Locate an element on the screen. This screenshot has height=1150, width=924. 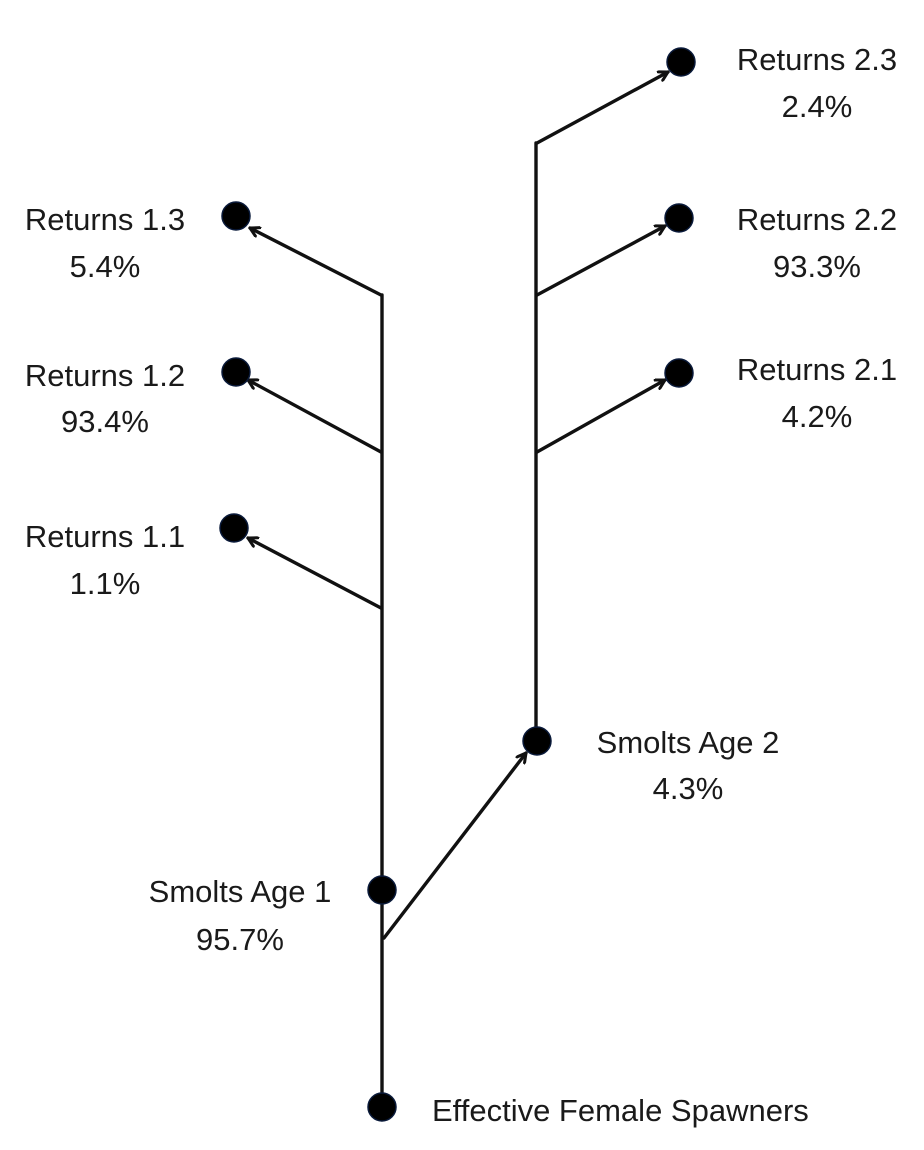
returns-2-3-label: Returns 2.3 is located at coordinates (817, 59).